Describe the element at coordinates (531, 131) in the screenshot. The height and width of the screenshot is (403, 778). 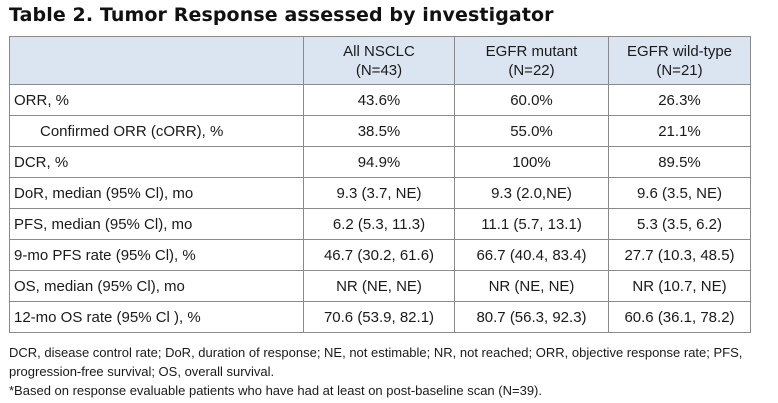
I see `table-cell: 55.0%` at that location.